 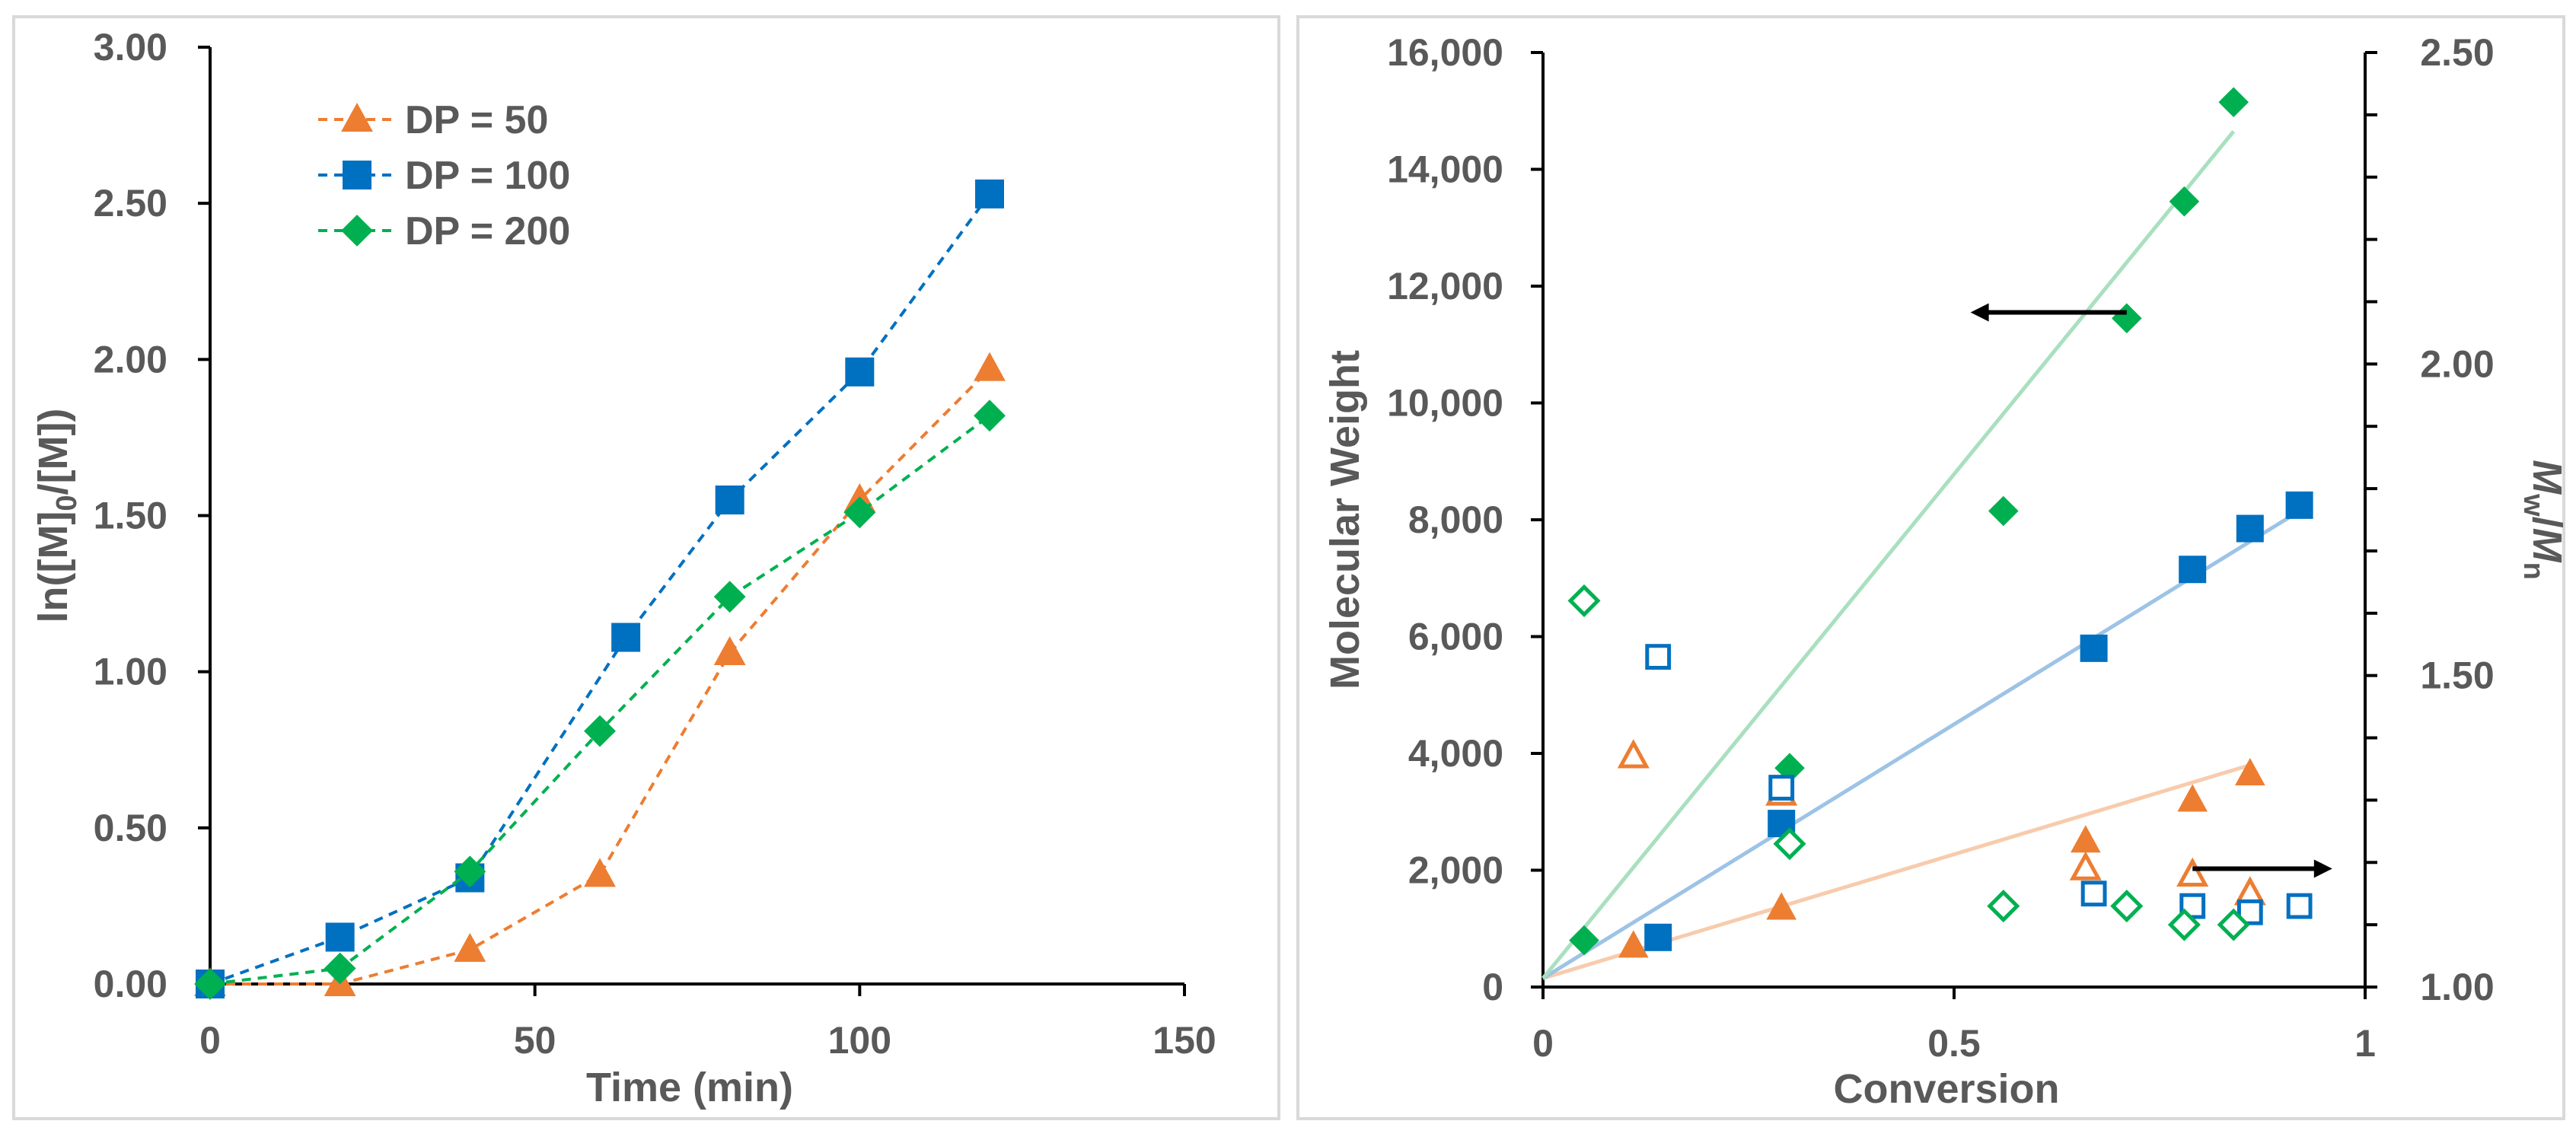 What do you see at coordinates (860, 1041) in the screenshot?
I see `x-tick-label: 100` at bounding box center [860, 1041].